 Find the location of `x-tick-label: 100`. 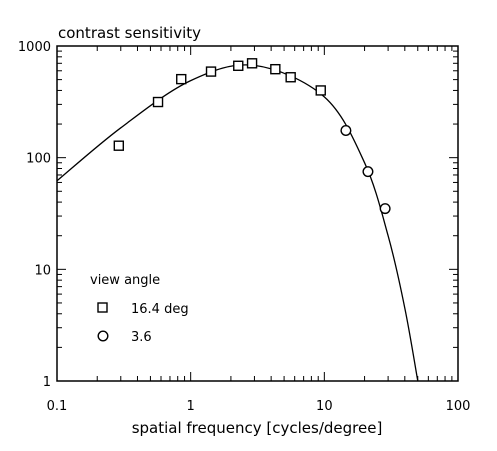

x-tick-label: 100 is located at coordinates (458, 406).